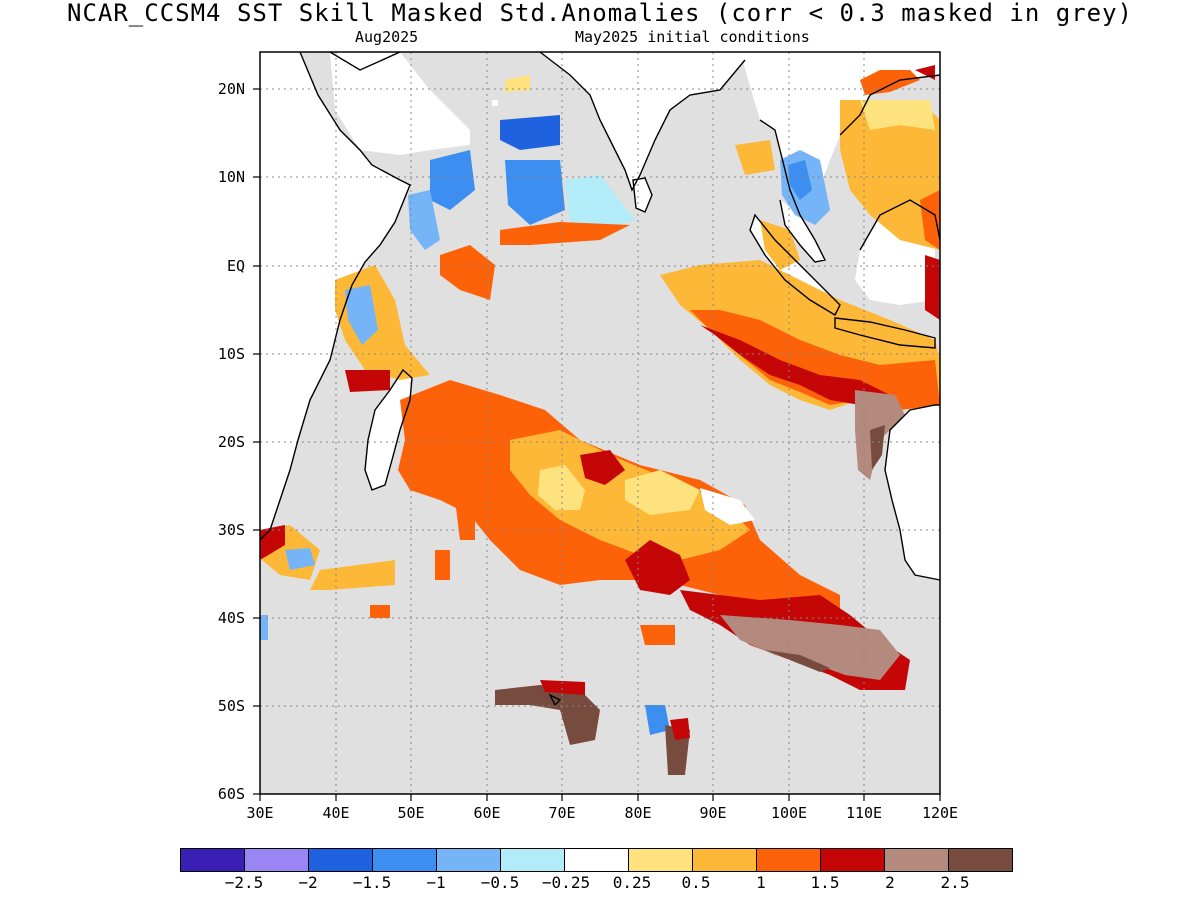 This screenshot has height=900, width=1200. I want to click on x-tick-label: 80E, so click(638, 813).